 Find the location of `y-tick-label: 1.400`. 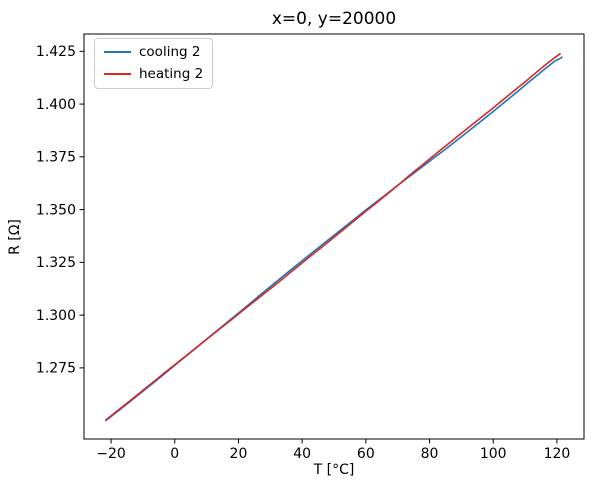

y-tick-label: 1.400 is located at coordinates (56, 105).